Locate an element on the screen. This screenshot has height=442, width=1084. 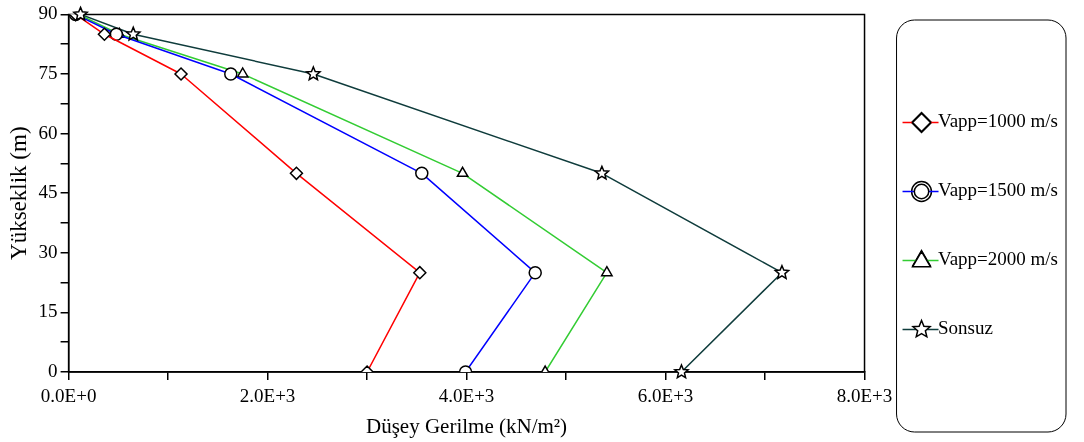
x-tick-label: 0.0E+0 is located at coordinates (68, 396).